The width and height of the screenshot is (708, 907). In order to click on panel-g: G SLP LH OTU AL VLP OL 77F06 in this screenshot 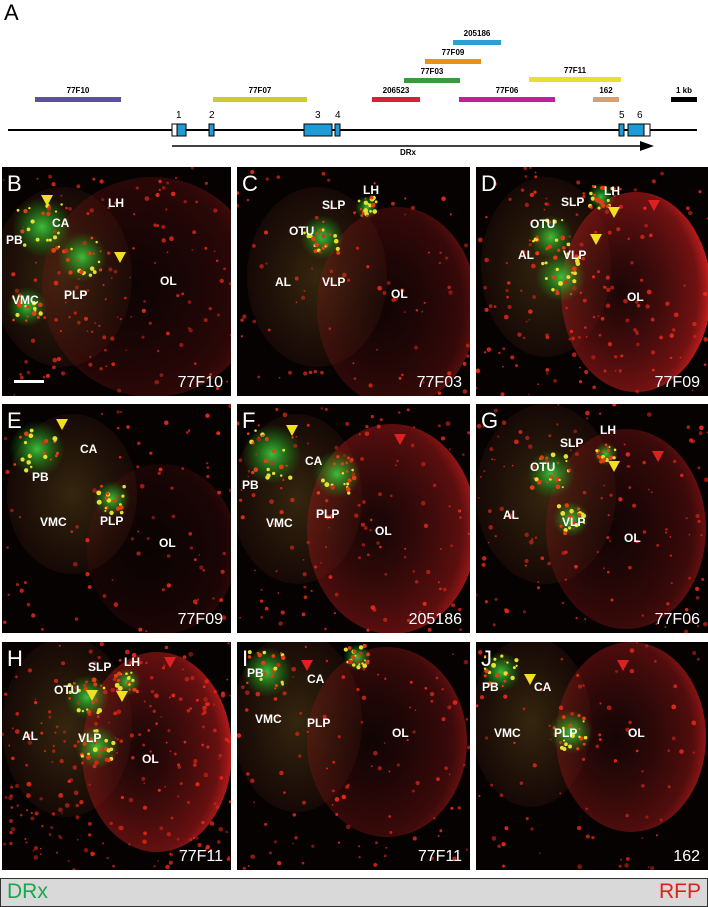, I will do `click(592, 518)`.